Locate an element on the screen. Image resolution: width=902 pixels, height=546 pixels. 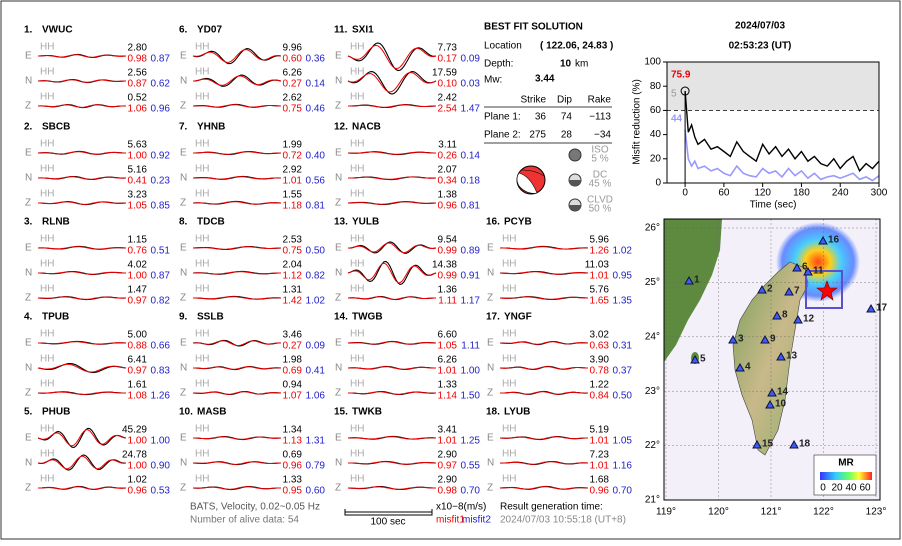
amplitude: 2.04 is located at coordinates (293, 265).